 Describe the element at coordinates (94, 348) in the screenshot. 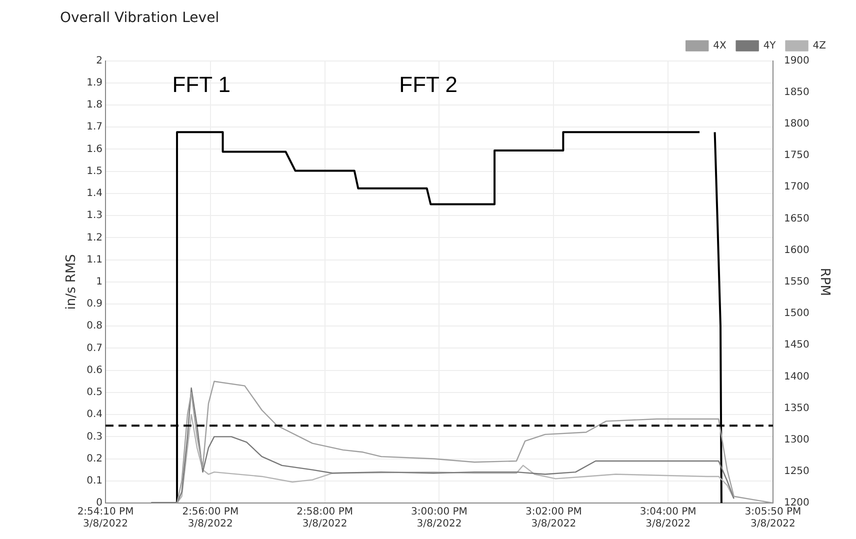

I see `y-tick-label: 0.7` at that location.